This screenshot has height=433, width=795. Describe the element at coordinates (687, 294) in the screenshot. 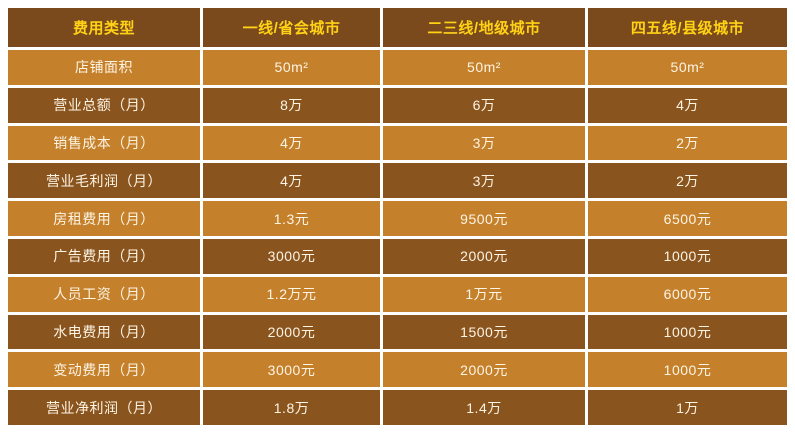

I see `value-cell: 6000元` at that location.